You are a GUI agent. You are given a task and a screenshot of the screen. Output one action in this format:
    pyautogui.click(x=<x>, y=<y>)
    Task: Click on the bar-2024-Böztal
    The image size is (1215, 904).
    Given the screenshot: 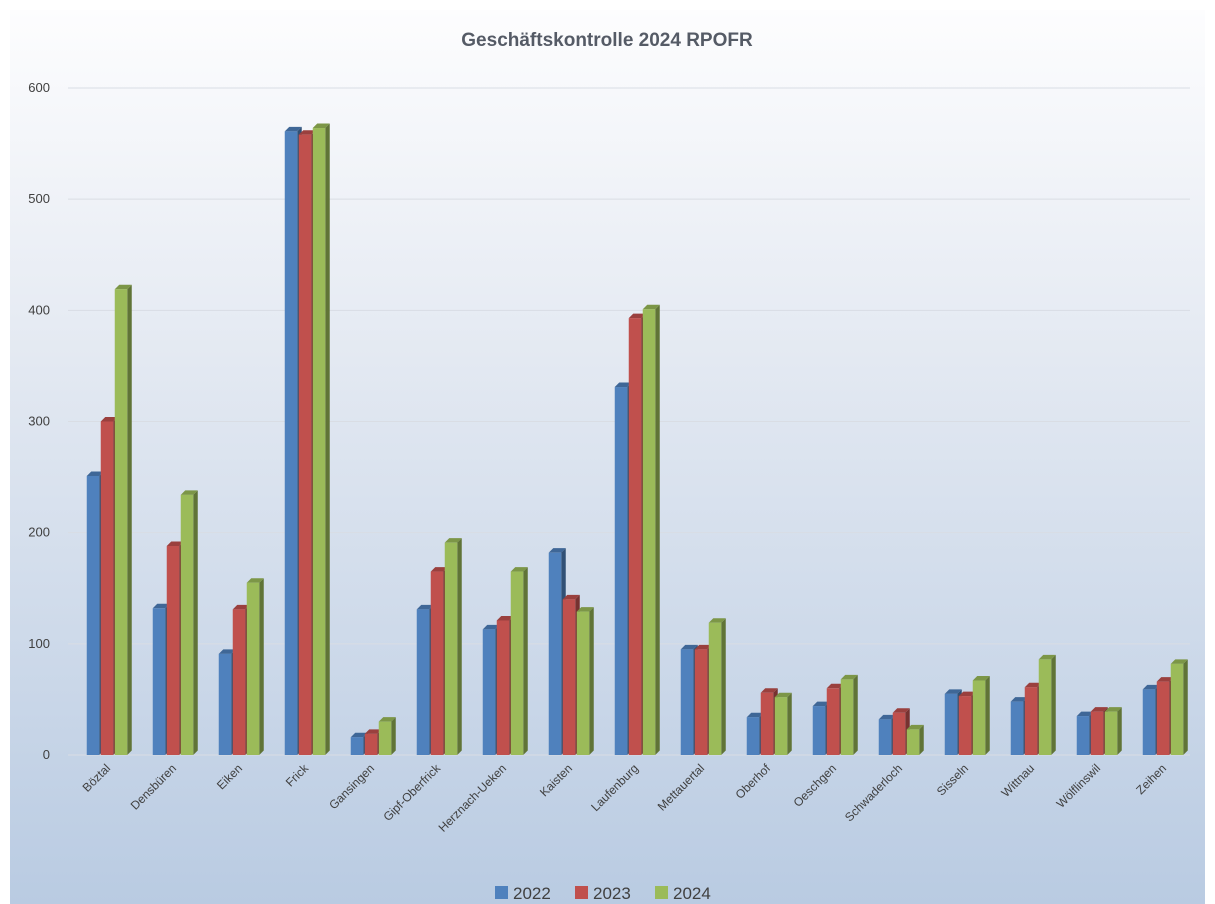 What is the action you would take?
    pyautogui.click(x=123, y=519)
    